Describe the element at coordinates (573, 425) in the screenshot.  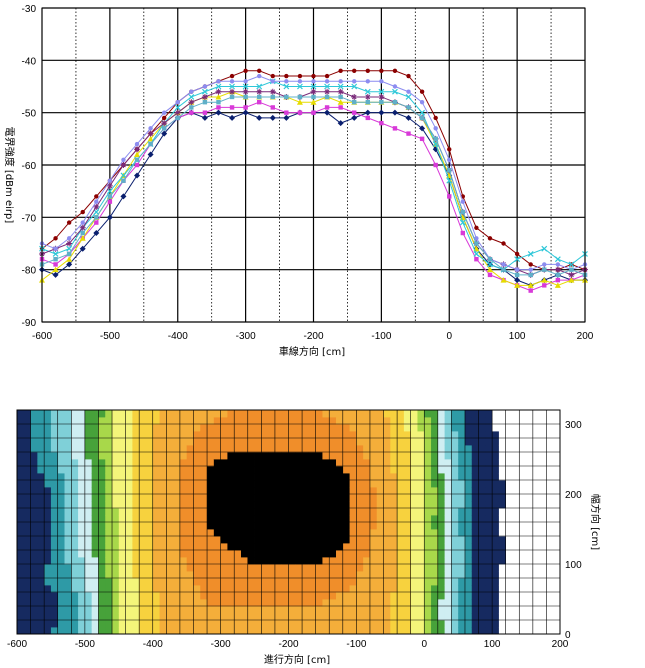
I see `heatmap-y-tick-label: 300` at that location.